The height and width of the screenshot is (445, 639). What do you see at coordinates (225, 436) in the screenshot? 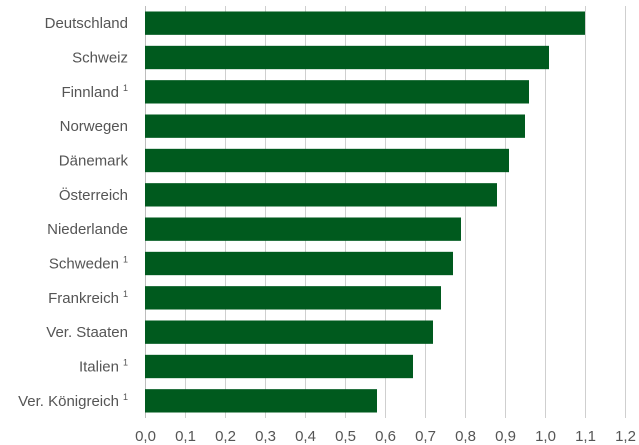
I see `x-tick-label: 0,2` at bounding box center [225, 436].